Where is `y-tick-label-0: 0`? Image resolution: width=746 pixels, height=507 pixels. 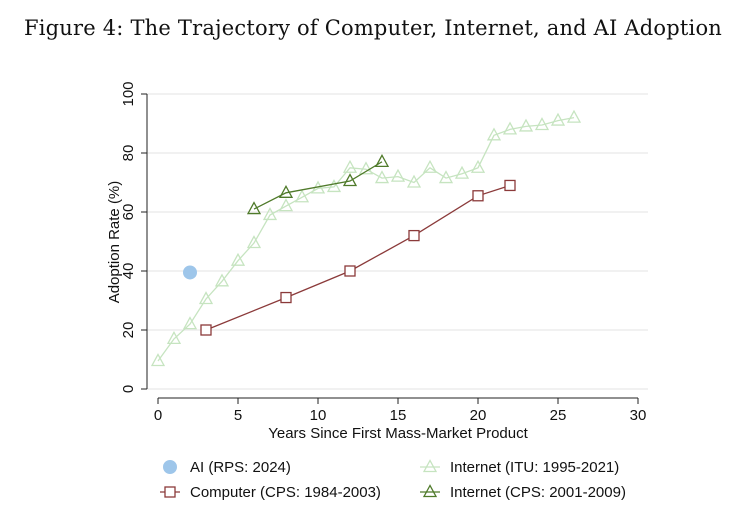 y-tick-label-0: 0 is located at coordinates (128, 389).